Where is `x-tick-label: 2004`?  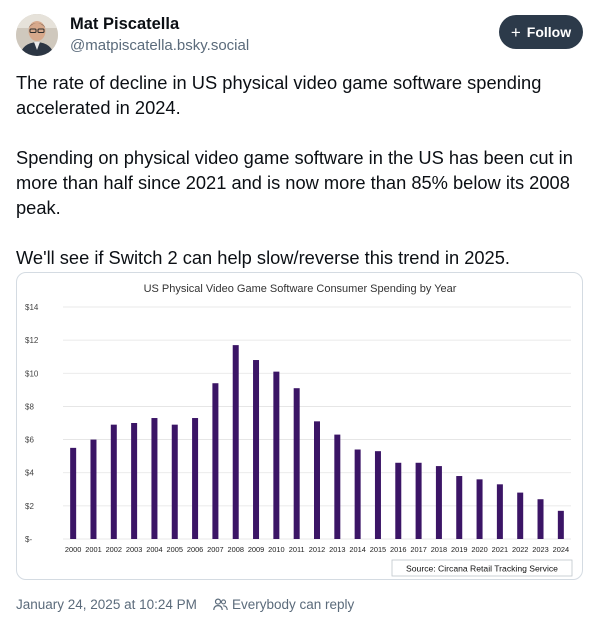
x-tick-label: 2004 is located at coordinates (154, 549).